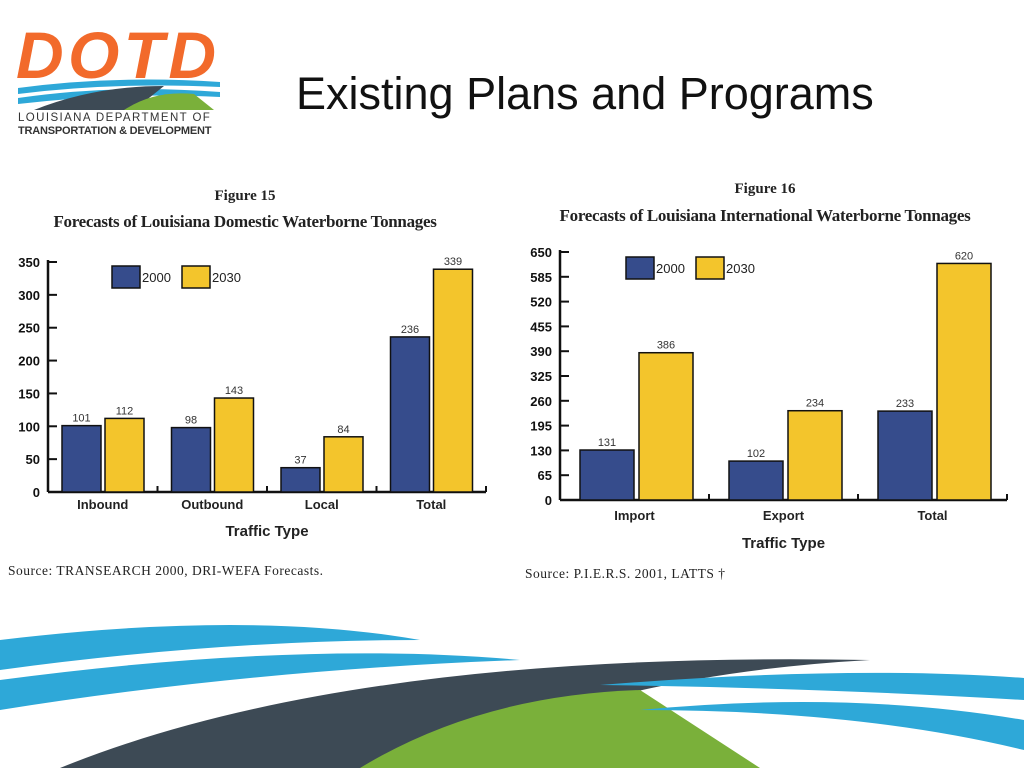  What do you see at coordinates (541, 450) in the screenshot?
I see `y-tick-label: 130` at bounding box center [541, 450].